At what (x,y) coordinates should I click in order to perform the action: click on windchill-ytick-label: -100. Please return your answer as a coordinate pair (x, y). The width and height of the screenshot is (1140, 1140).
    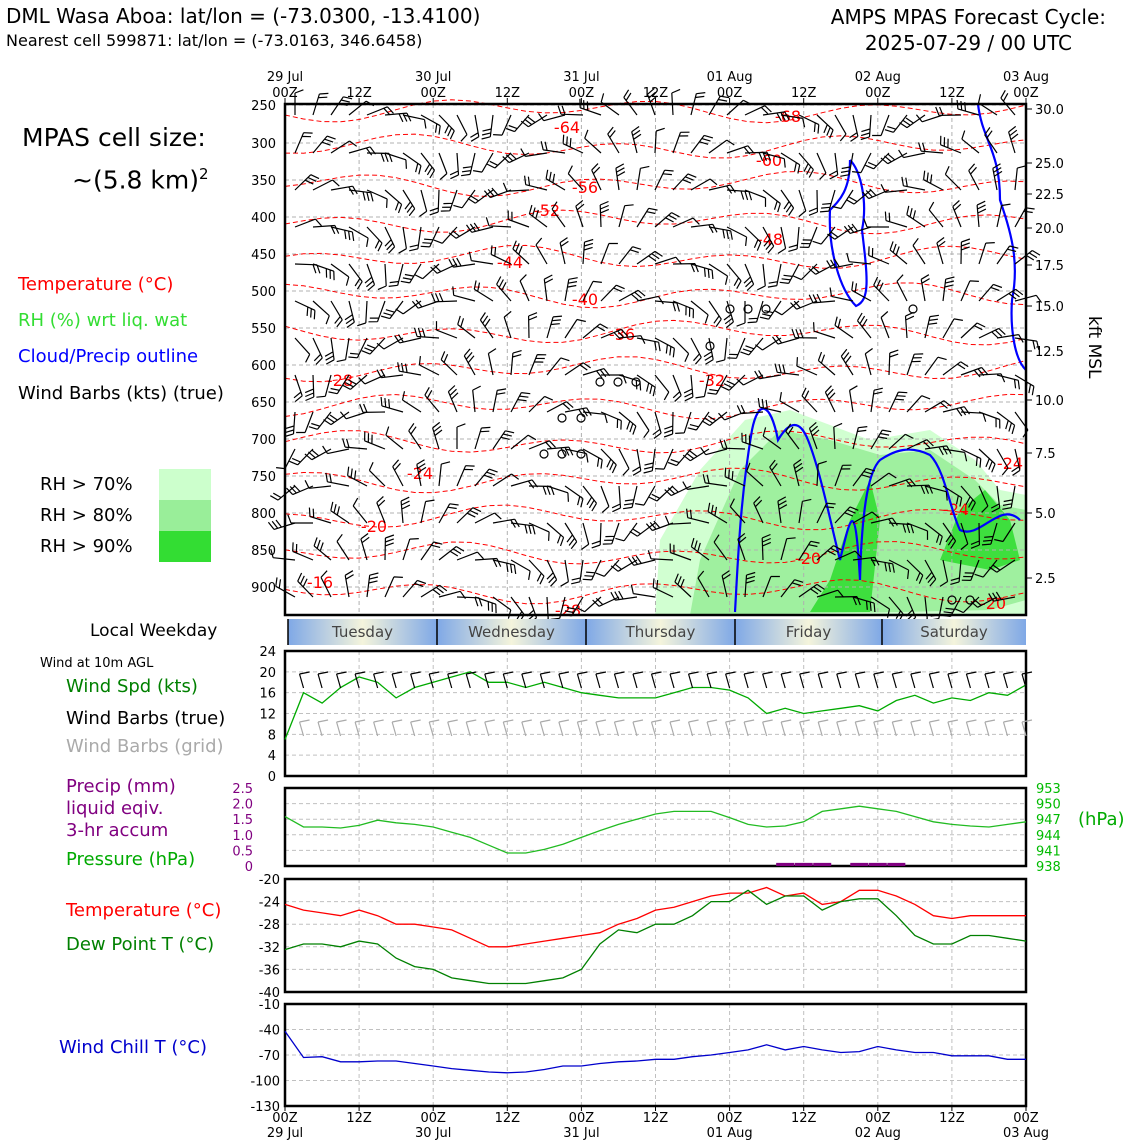
    Looking at the image, I should click on (265, 1082).